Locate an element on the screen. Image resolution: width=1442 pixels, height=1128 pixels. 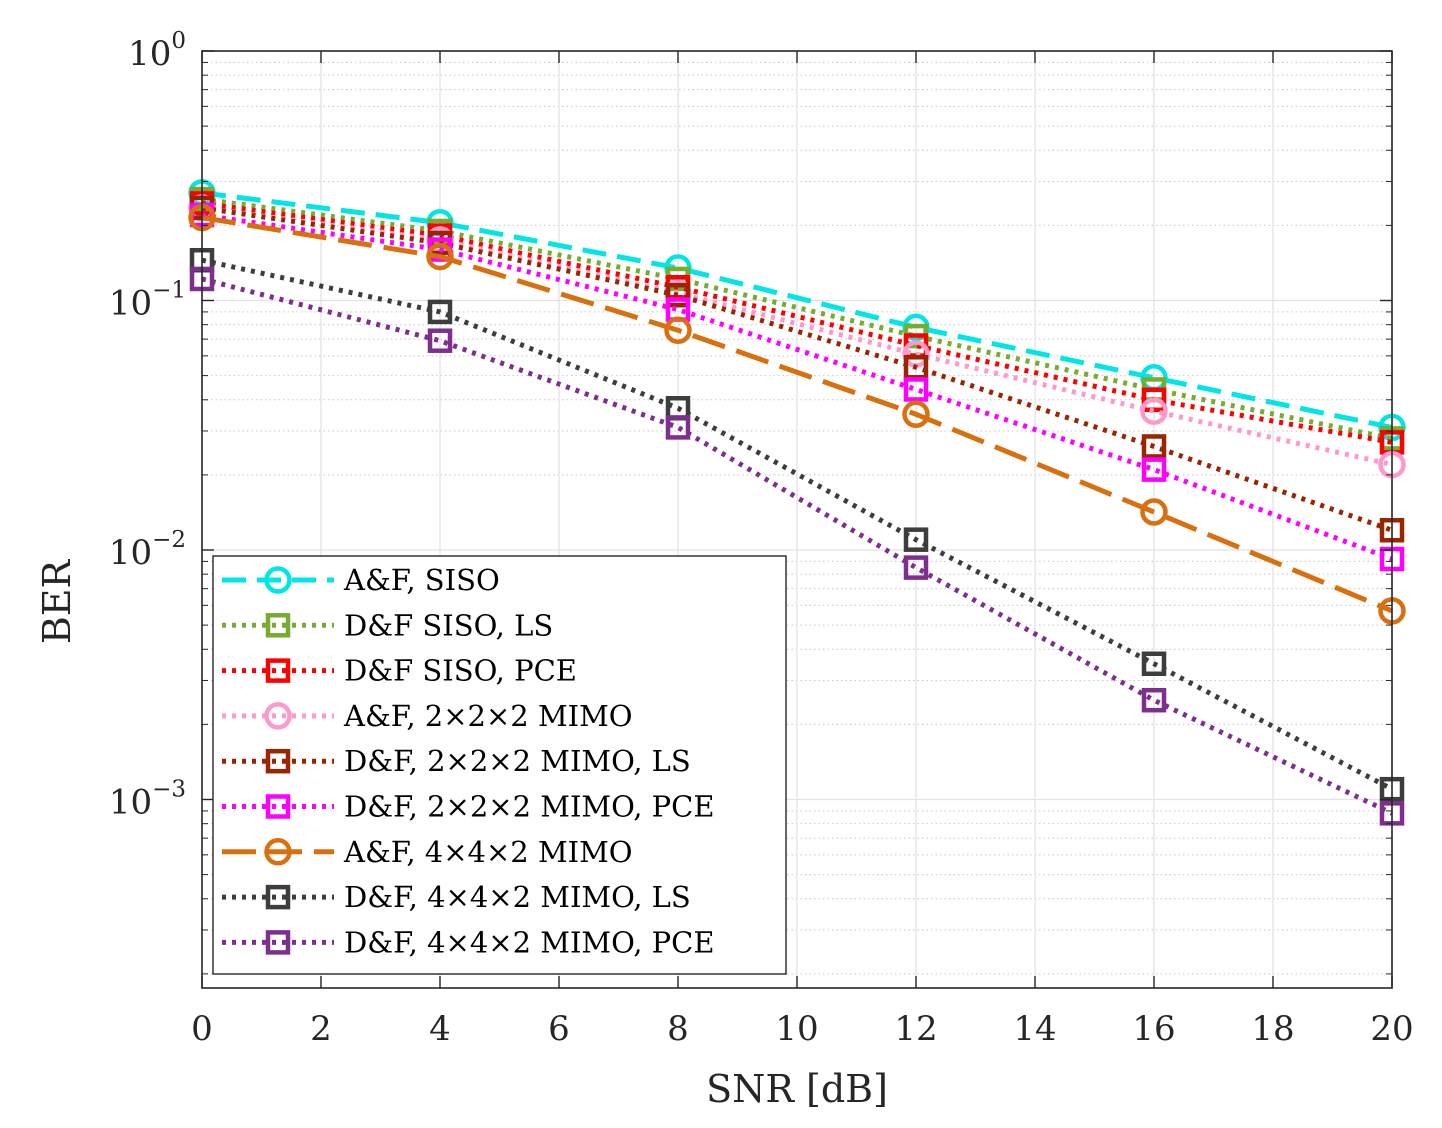
y-tick-labels: 10⁰ 10⁻¹ 10⁻² 10⁻³ is located at coordinates (147, 425).